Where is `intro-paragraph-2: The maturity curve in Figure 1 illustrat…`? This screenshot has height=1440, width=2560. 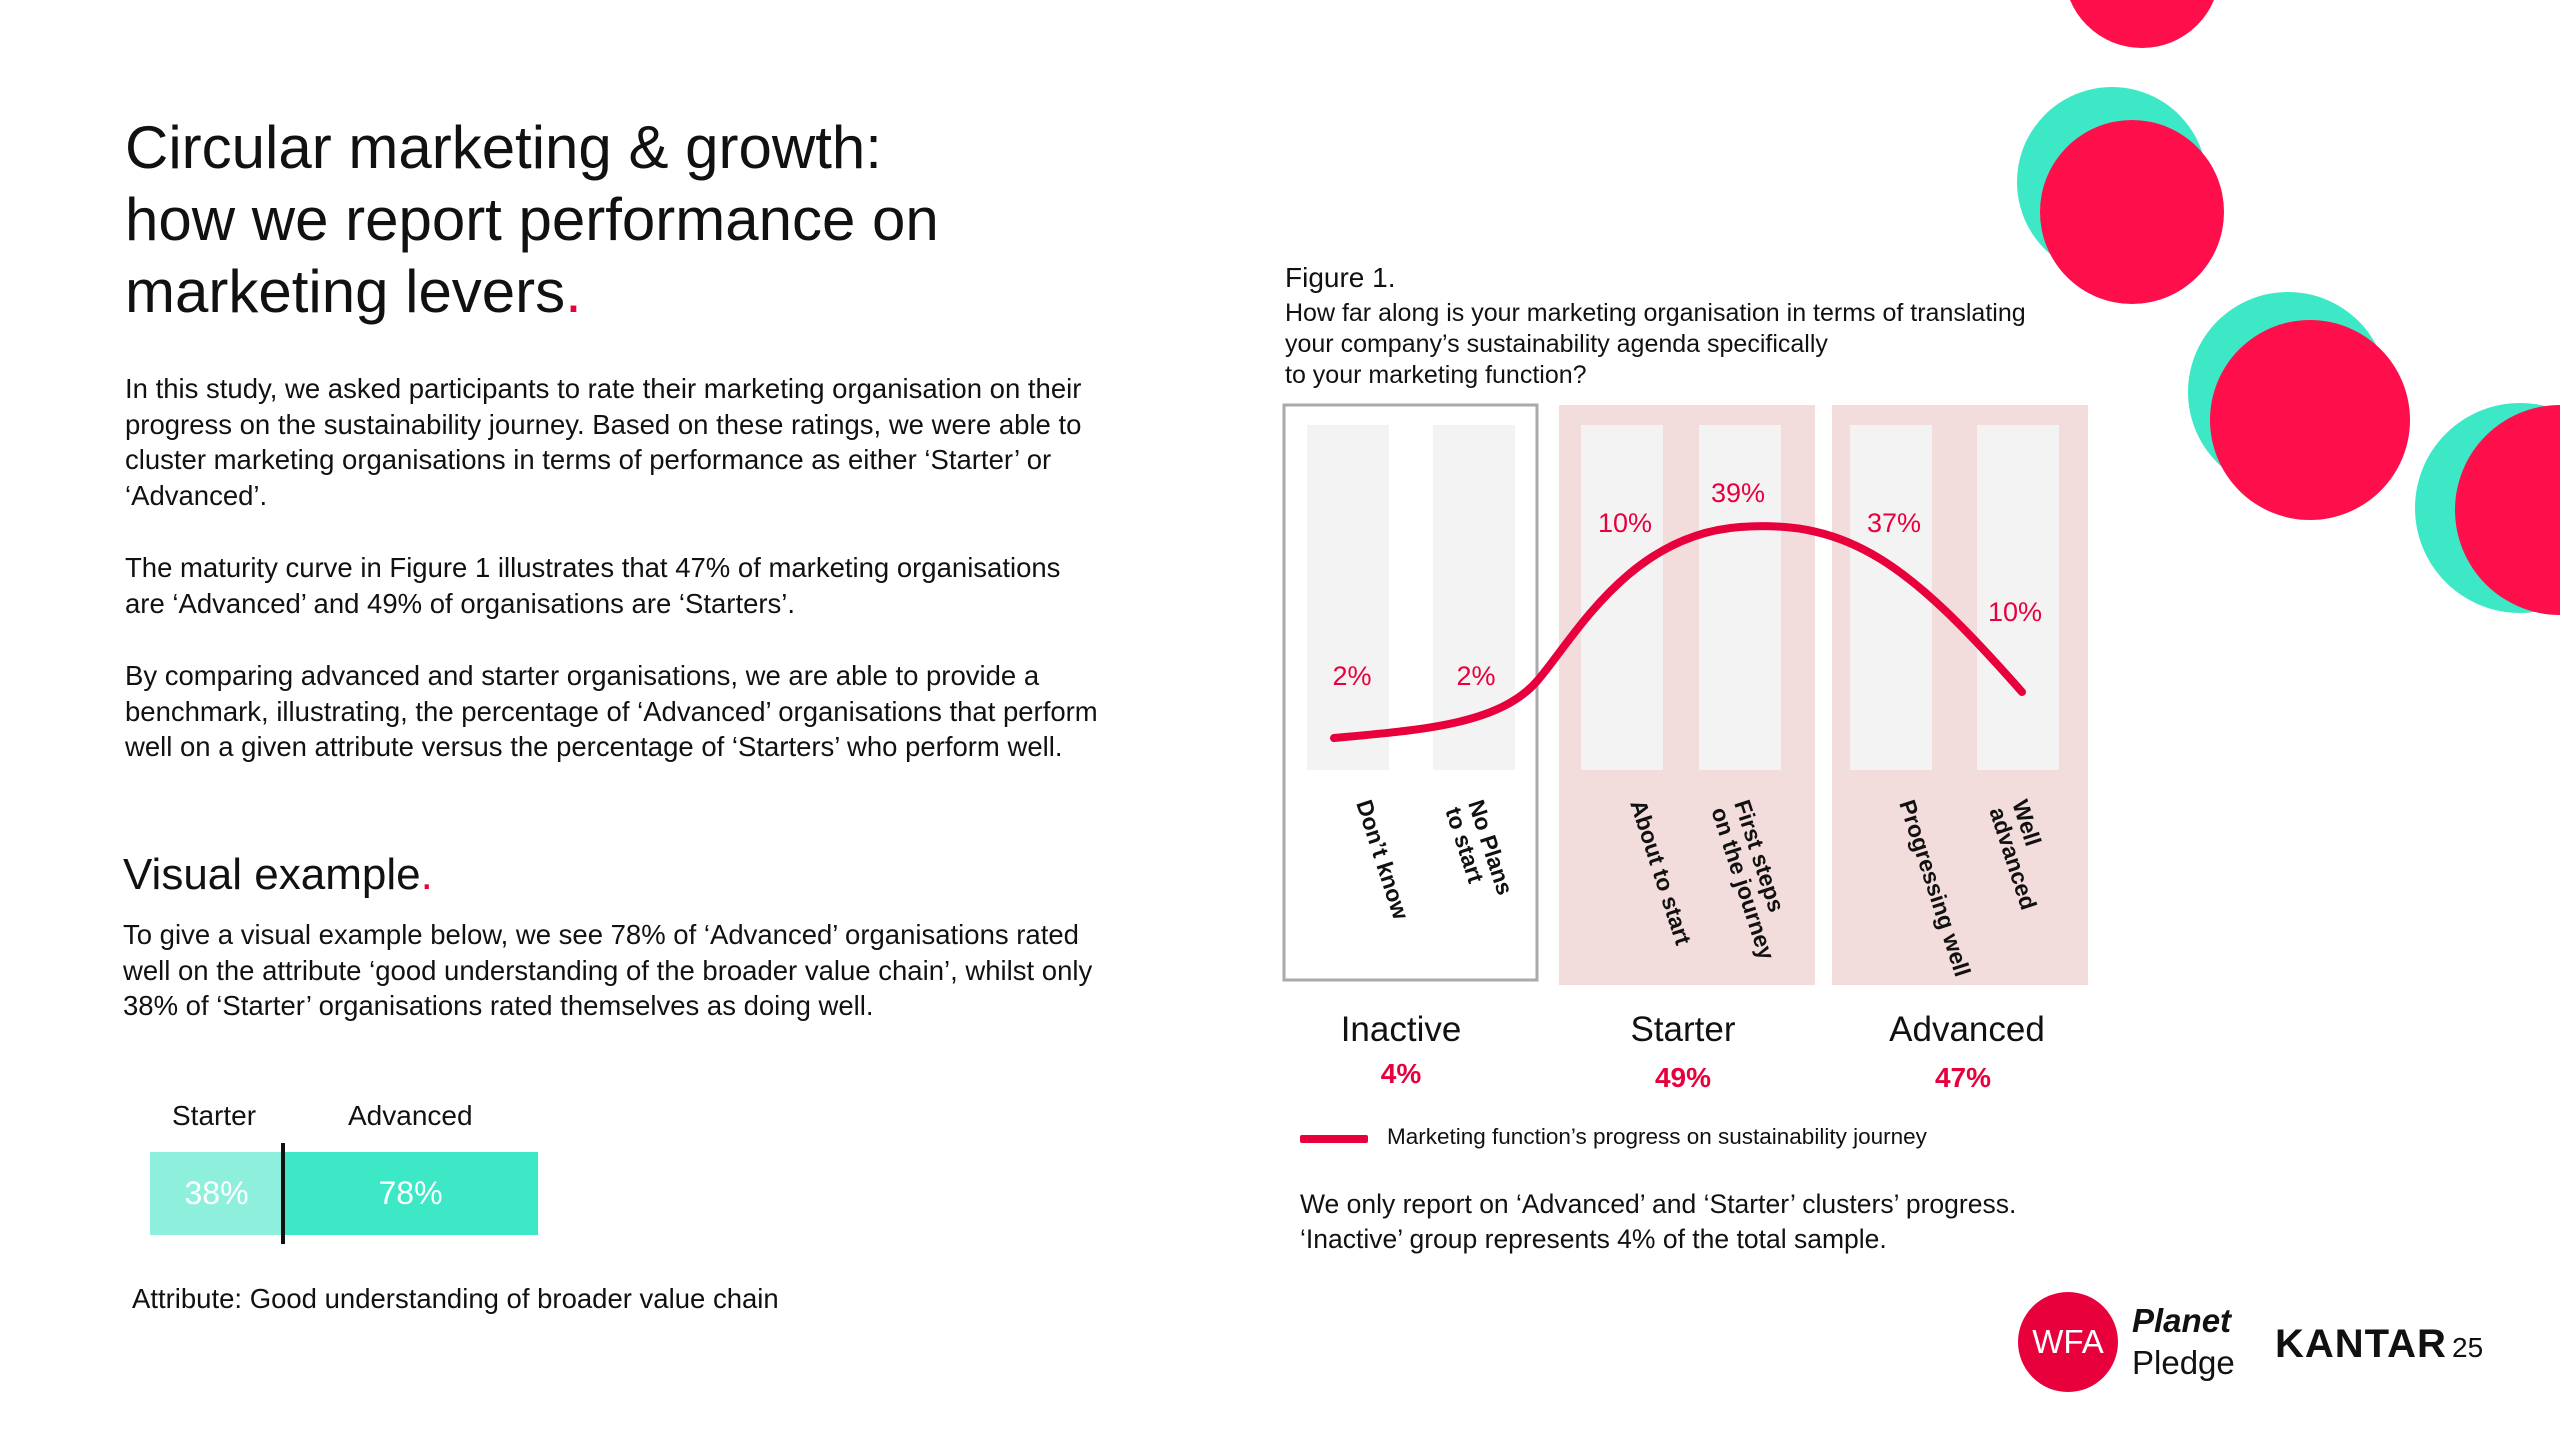 intro-paragraph-2: The maturity curve in Figure 1 illustrat… is located at coordinates (593, 585).